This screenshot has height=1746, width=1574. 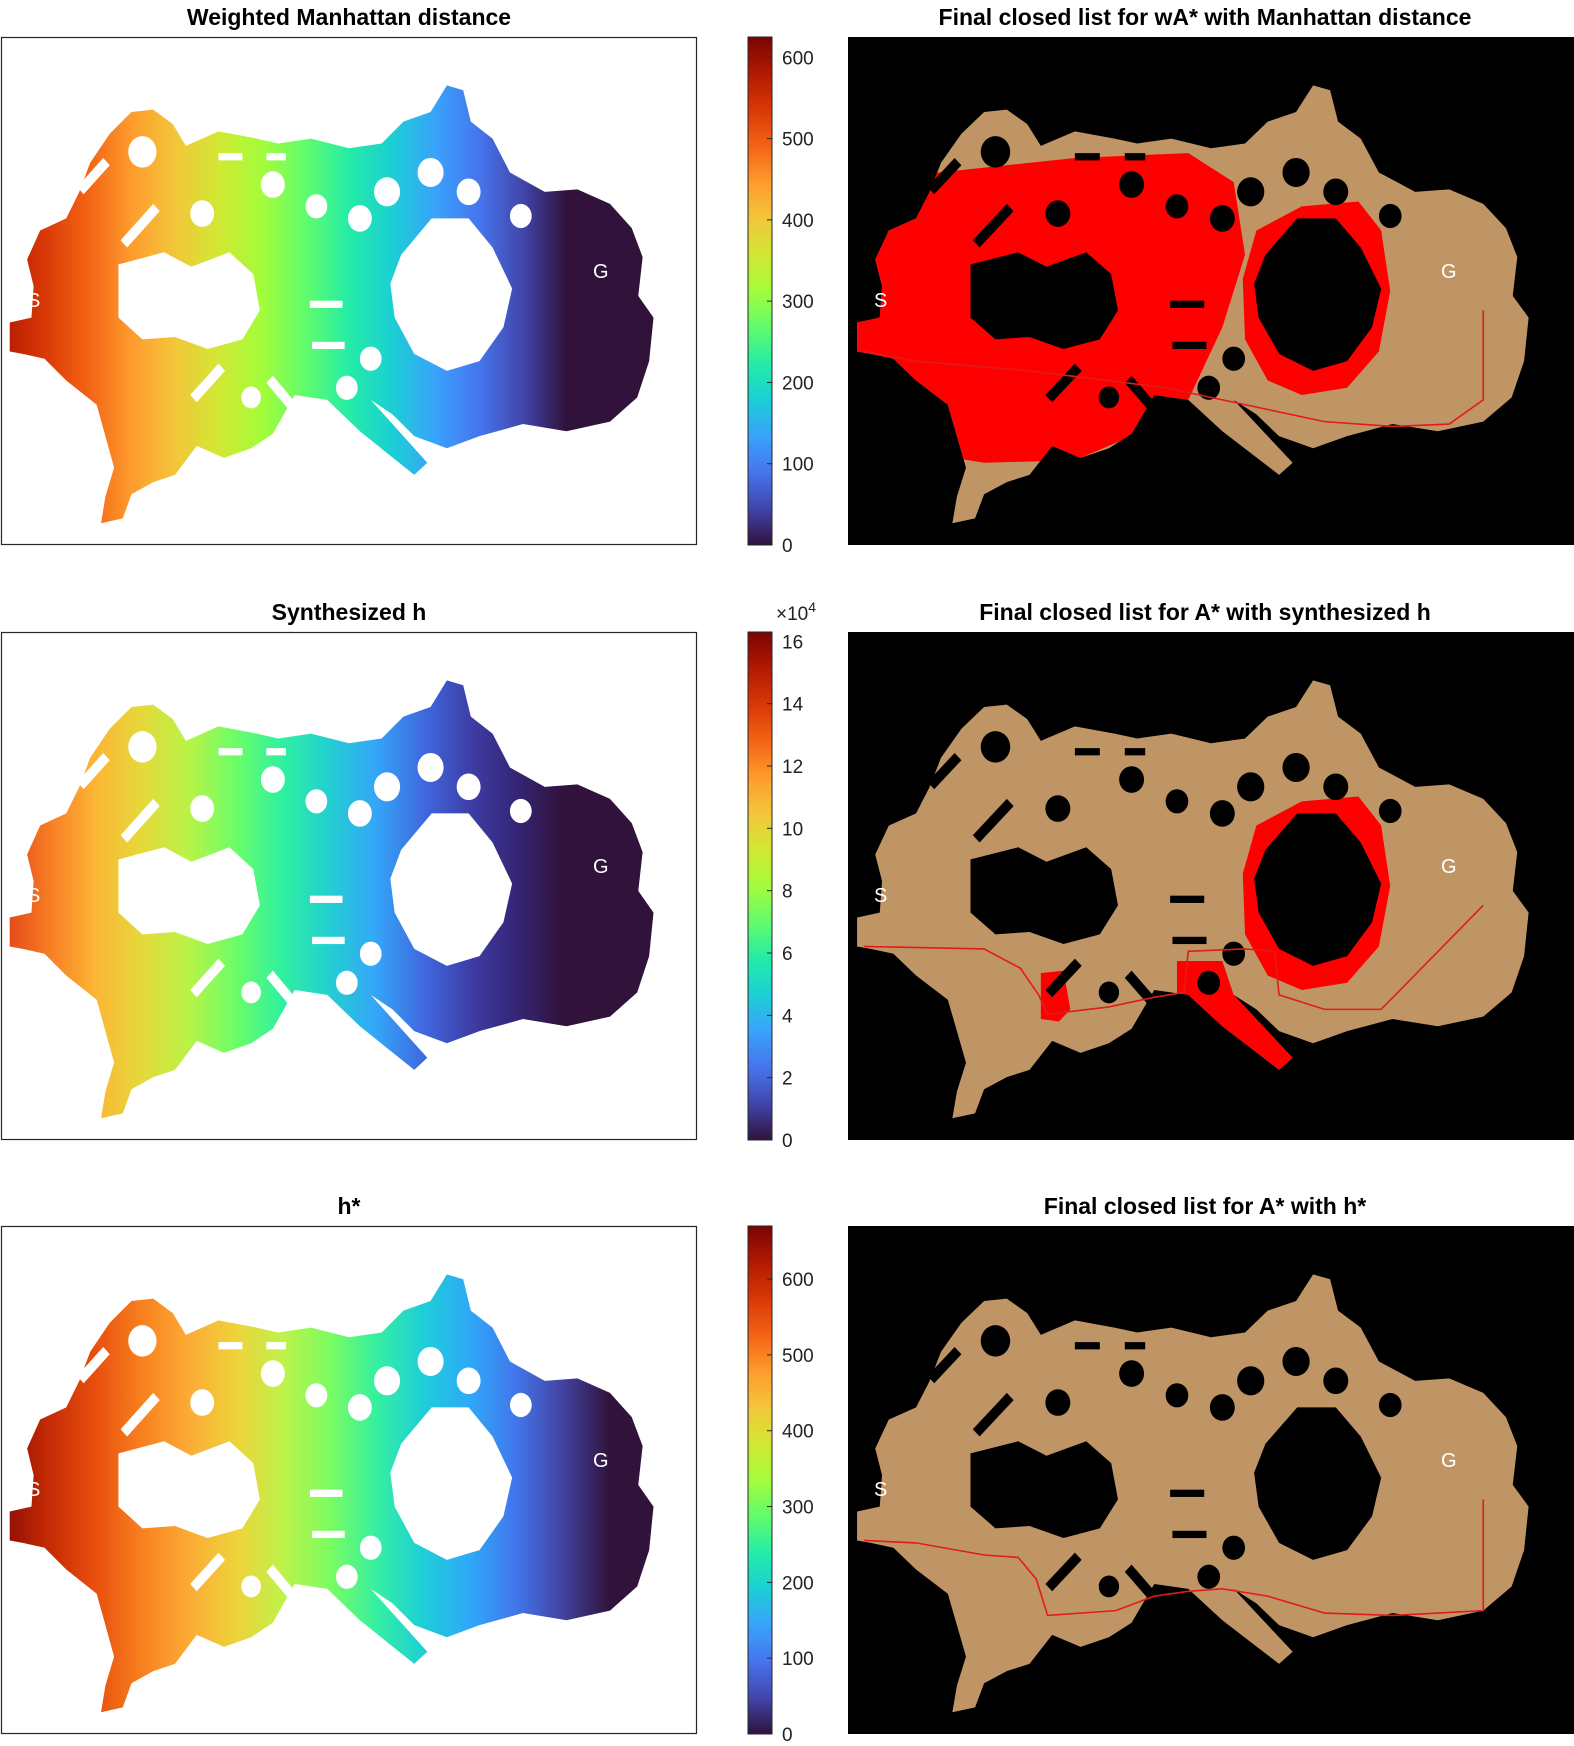 I want to click on panel-title-3: Synthesized h, so click(x=349, y=612).